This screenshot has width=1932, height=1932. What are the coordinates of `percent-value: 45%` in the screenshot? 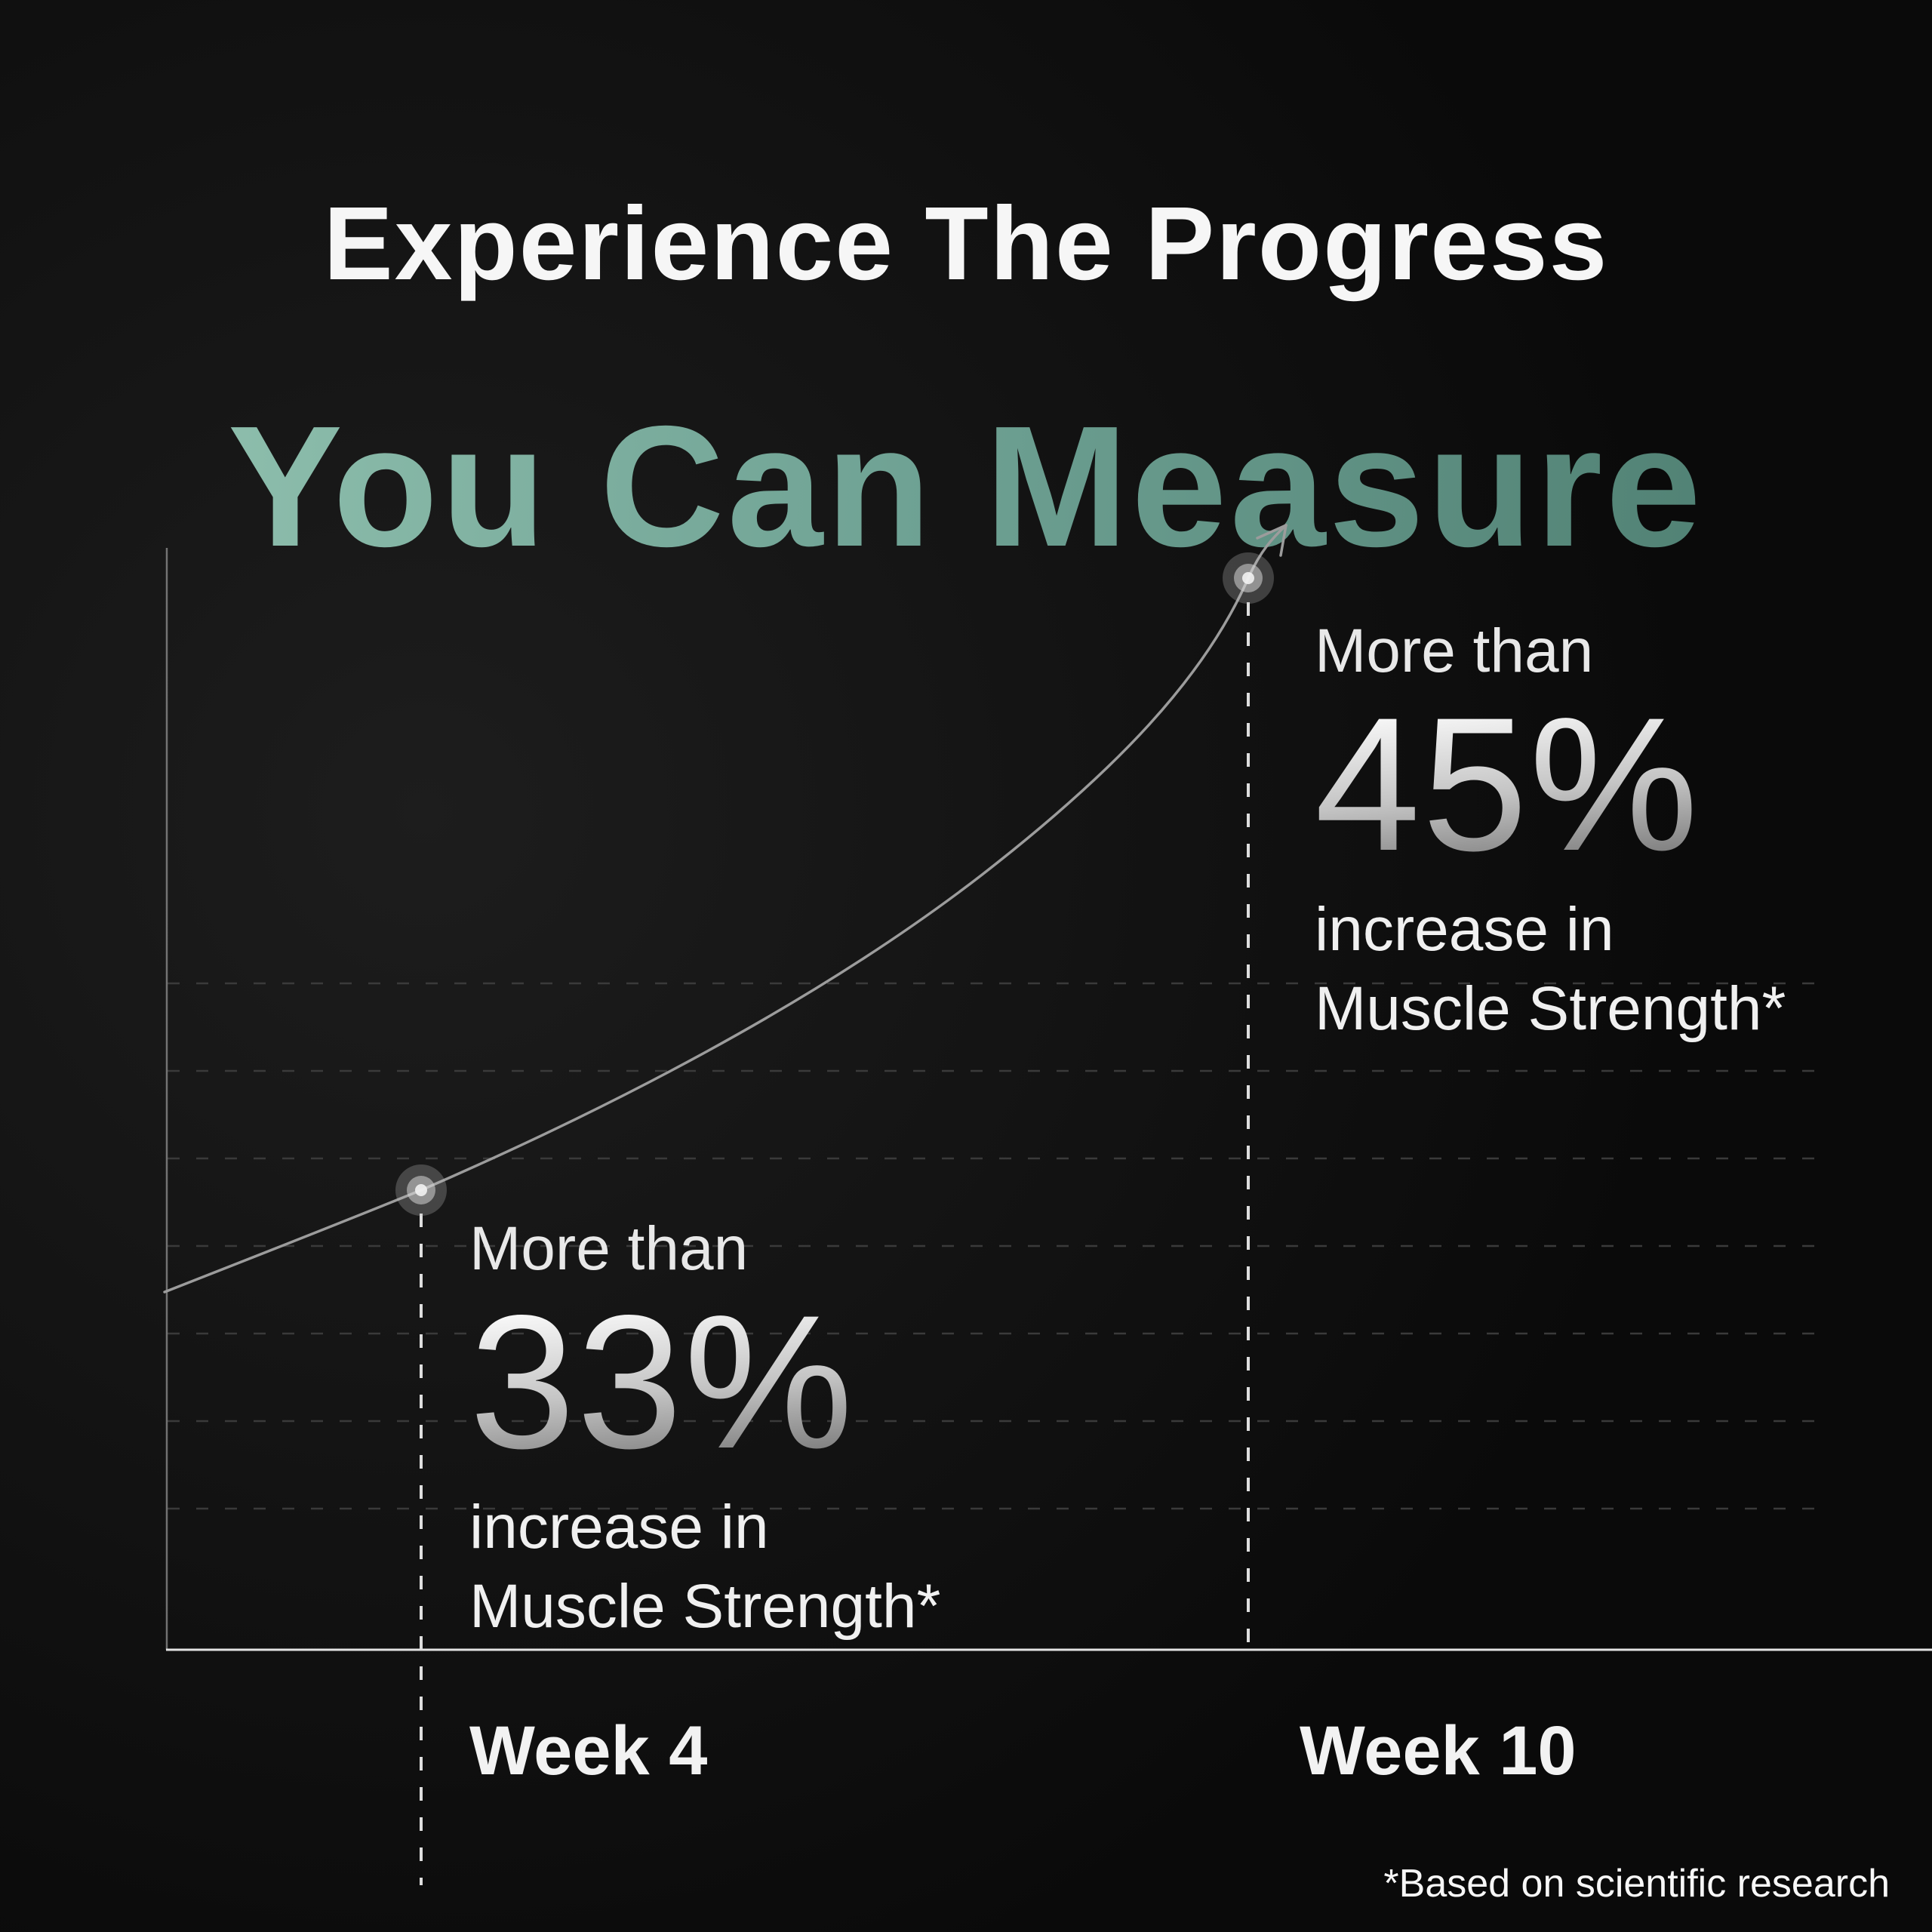 It's located at (1550, 785).